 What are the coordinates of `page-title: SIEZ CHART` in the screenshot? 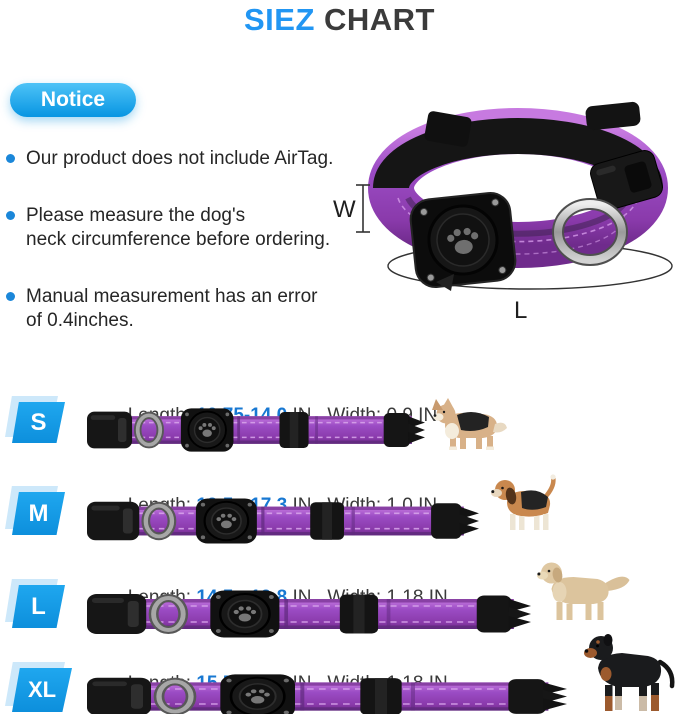 It's located at (339, 20).